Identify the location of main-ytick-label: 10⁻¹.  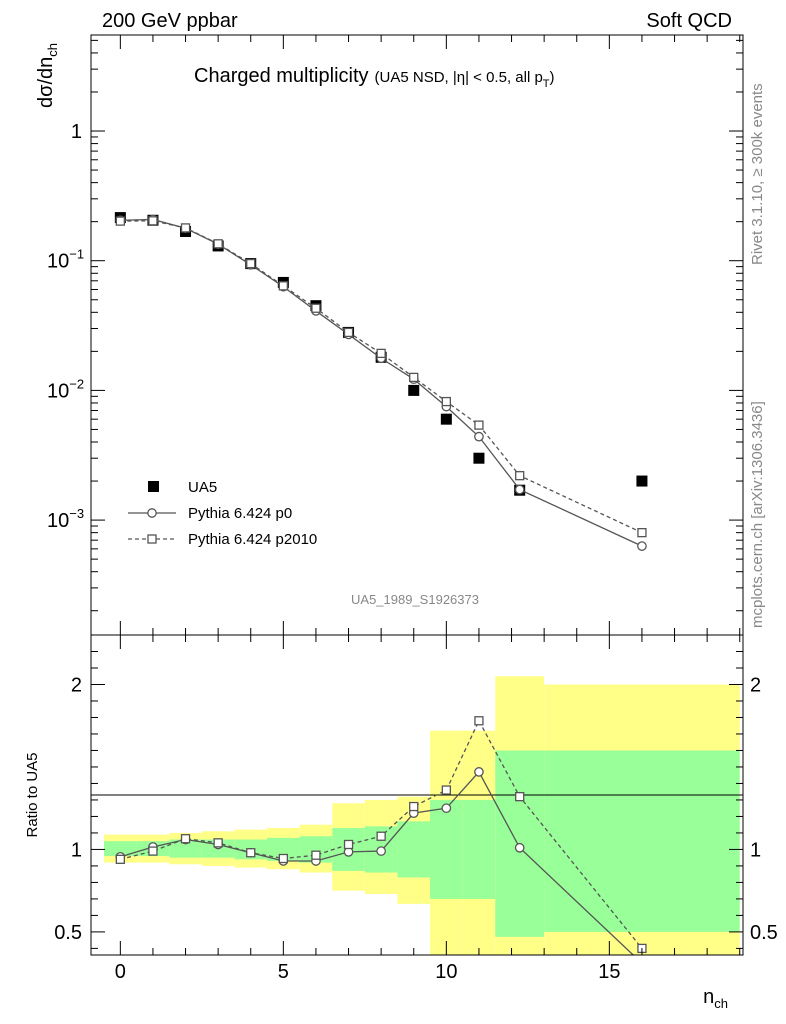
(65, 260).